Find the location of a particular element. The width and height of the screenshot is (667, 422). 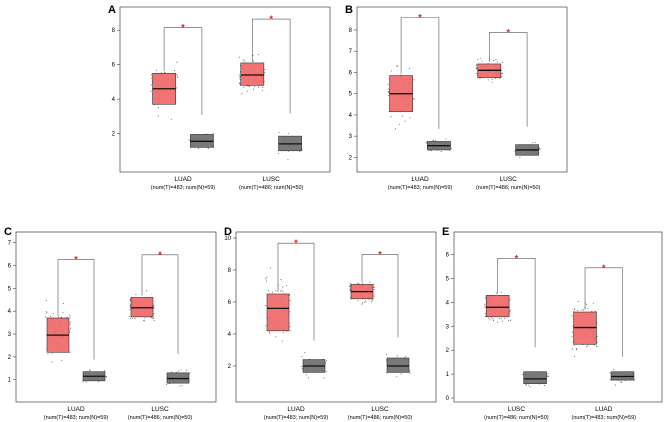

y-tick-label: 5 is located at coordinates (351, 95).